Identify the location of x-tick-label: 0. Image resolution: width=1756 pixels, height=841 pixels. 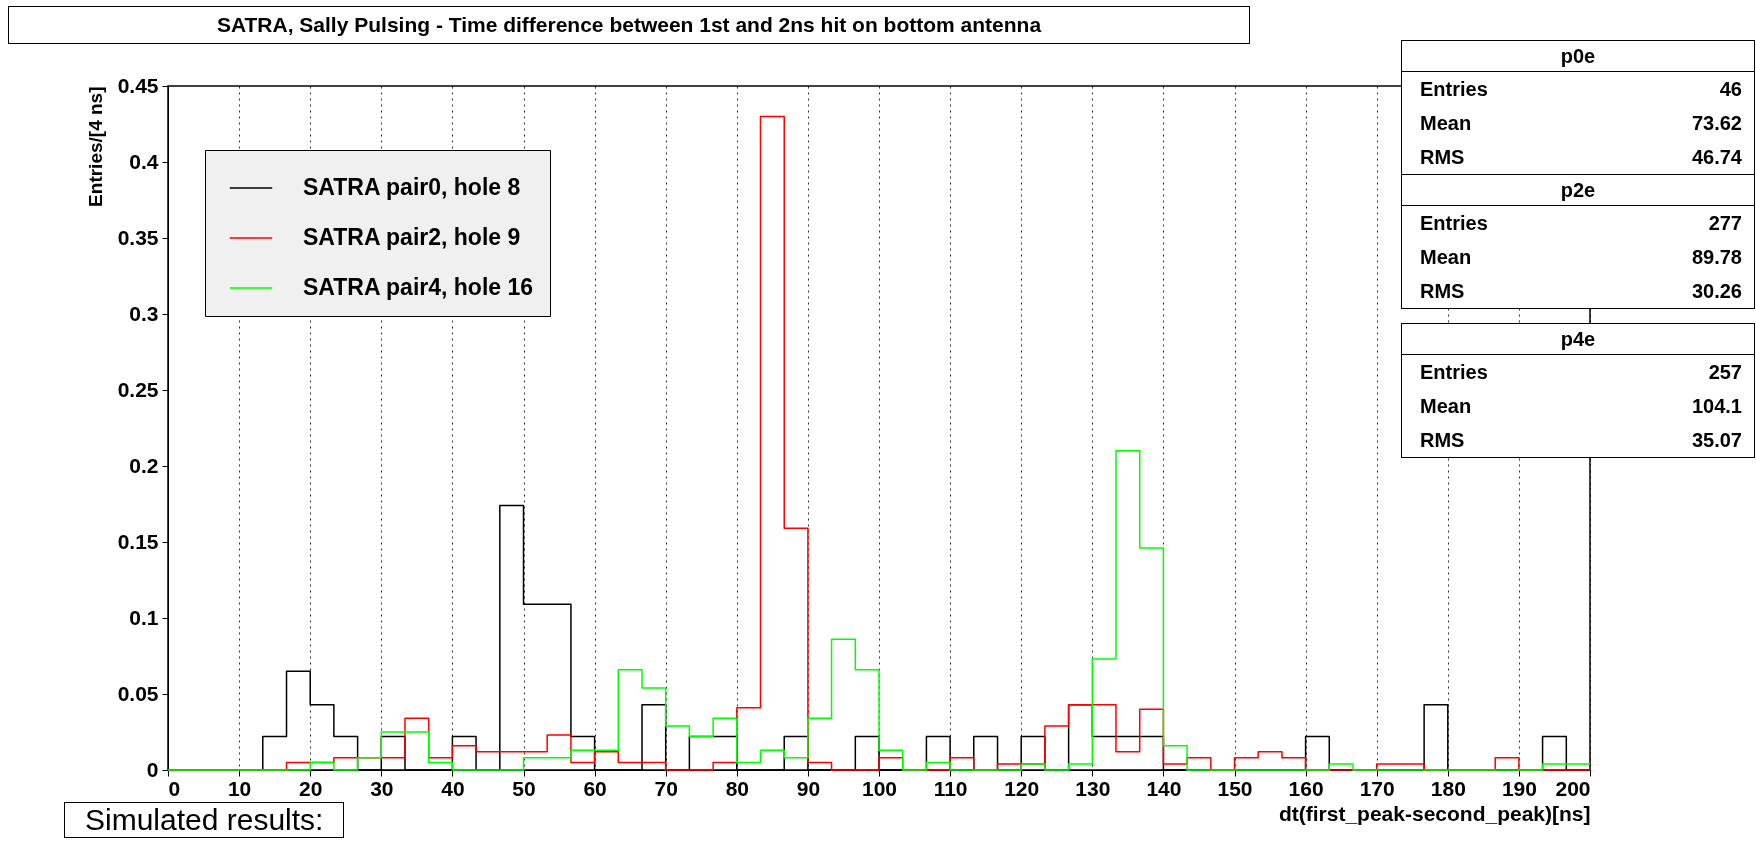
(174, 788).